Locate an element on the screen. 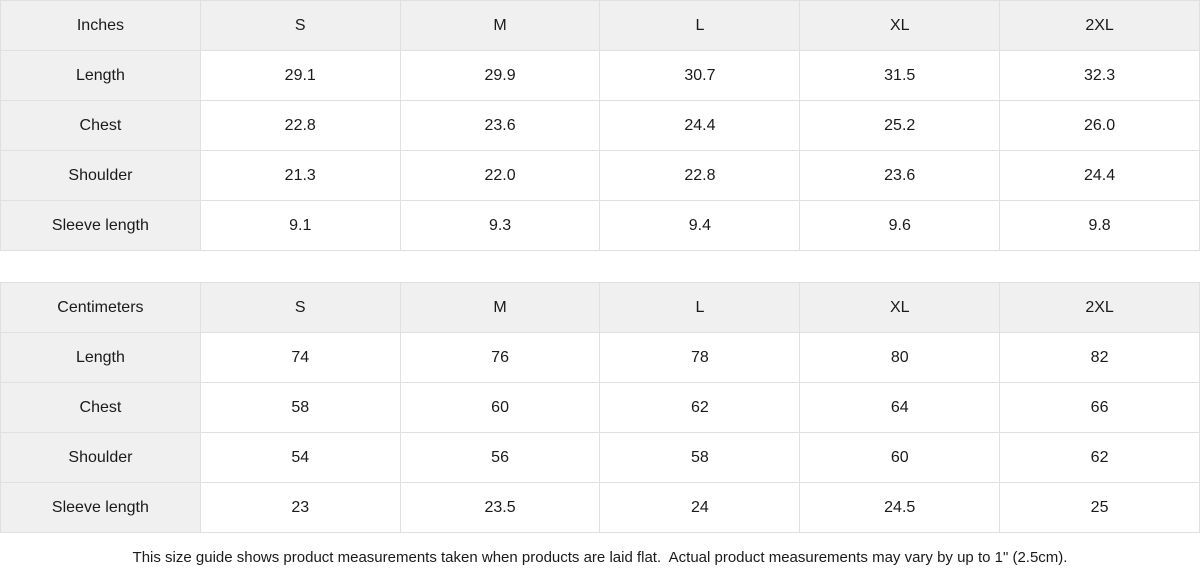  measurement-value-cell: 23 is located at coordinates (300, 507).